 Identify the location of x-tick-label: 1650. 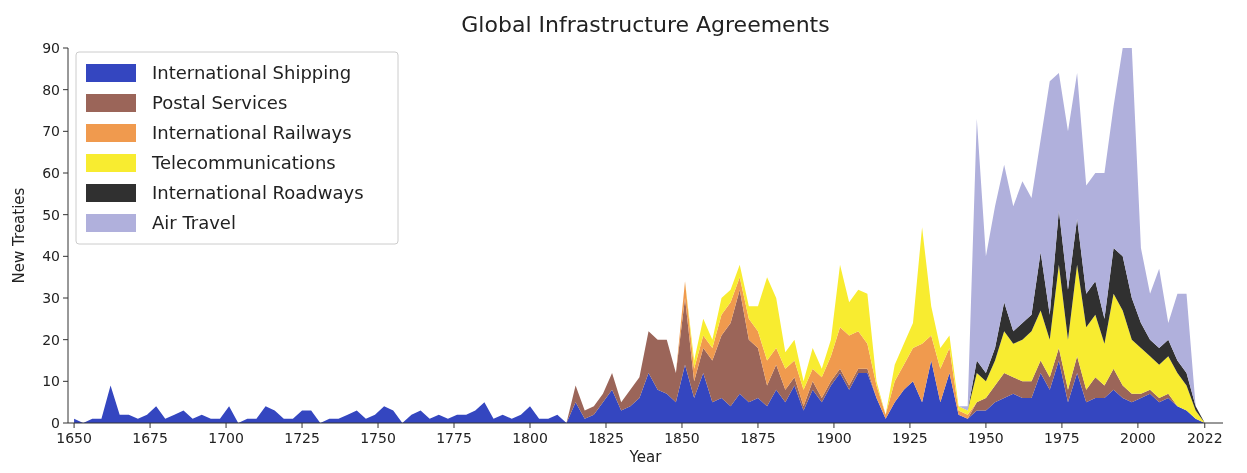
(74, 438).